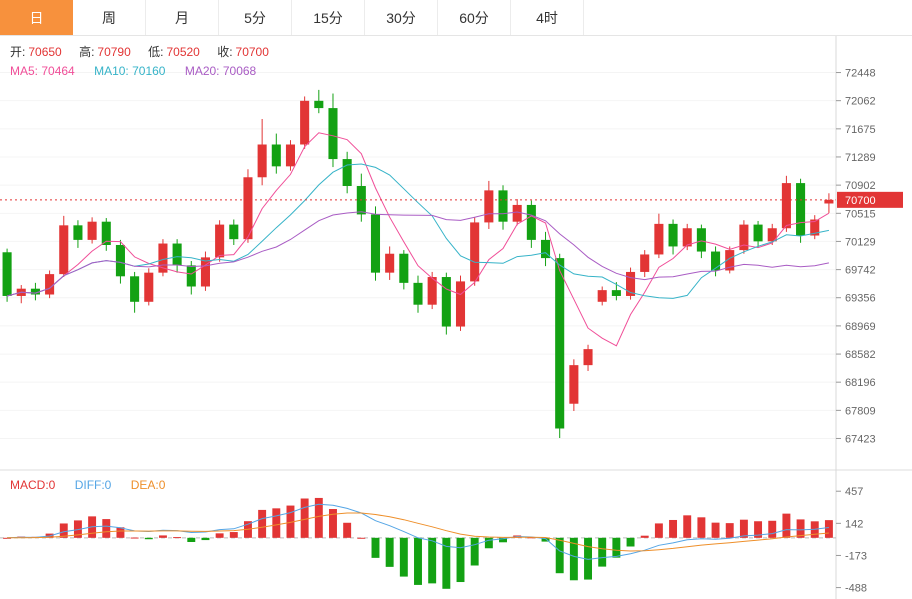 This screenshot has height=599, width=912. I want to click on macd-histogram, so click(418, 543).